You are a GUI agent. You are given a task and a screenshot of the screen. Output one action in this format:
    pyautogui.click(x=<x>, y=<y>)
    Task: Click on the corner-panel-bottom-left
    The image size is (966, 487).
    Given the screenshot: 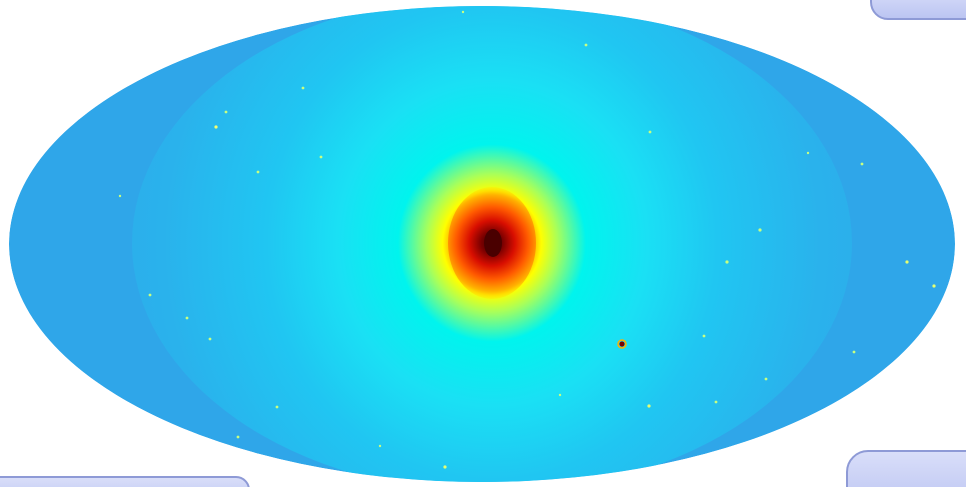 What is the action you would take?
    pyautogui.click(x=125, y=481)
    